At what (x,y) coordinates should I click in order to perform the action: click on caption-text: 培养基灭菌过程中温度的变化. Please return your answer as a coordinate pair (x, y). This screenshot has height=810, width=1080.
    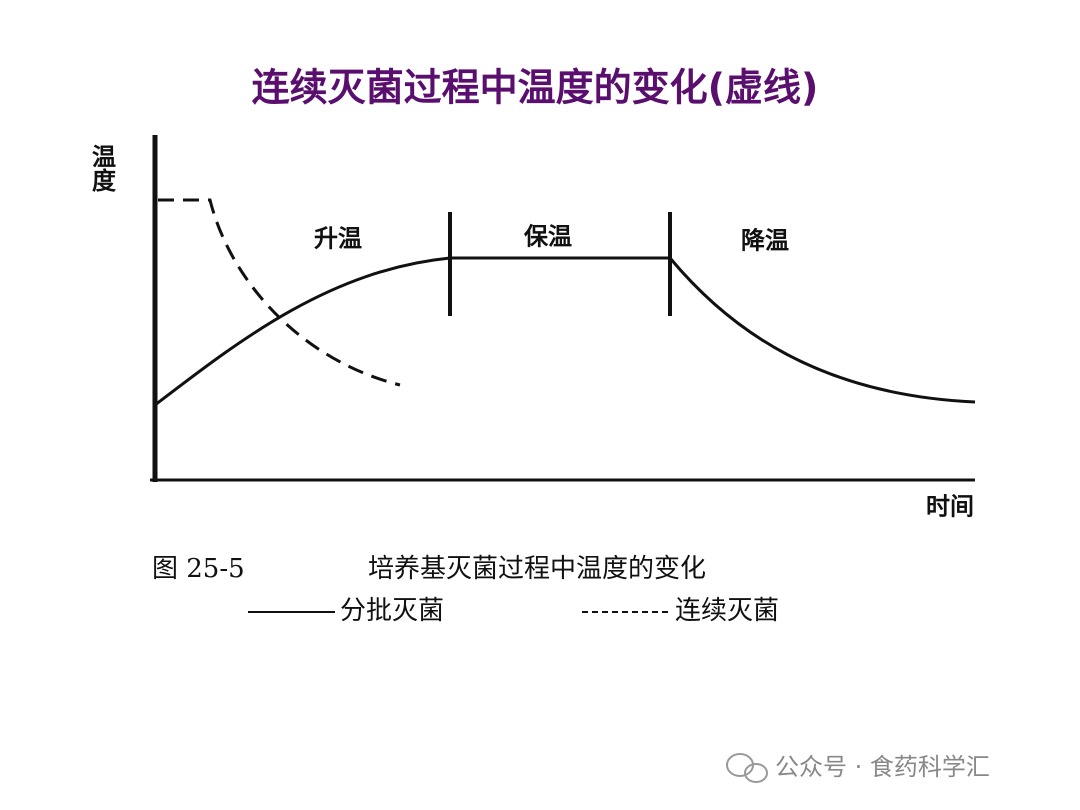
    Looking at the image, I should click on (537, 569).